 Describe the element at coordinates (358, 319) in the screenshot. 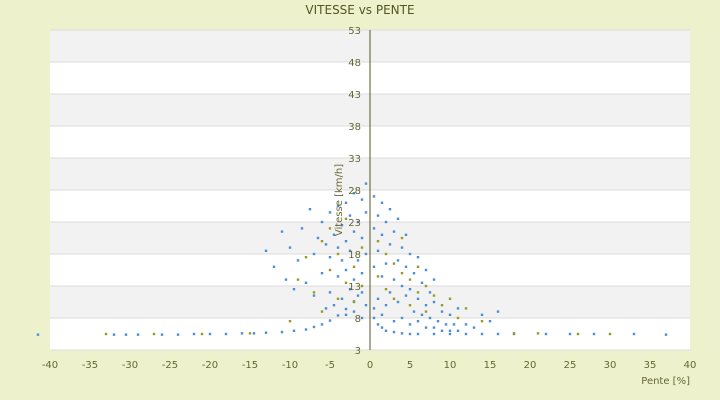

I see `y-tick-label: 8` at that location.